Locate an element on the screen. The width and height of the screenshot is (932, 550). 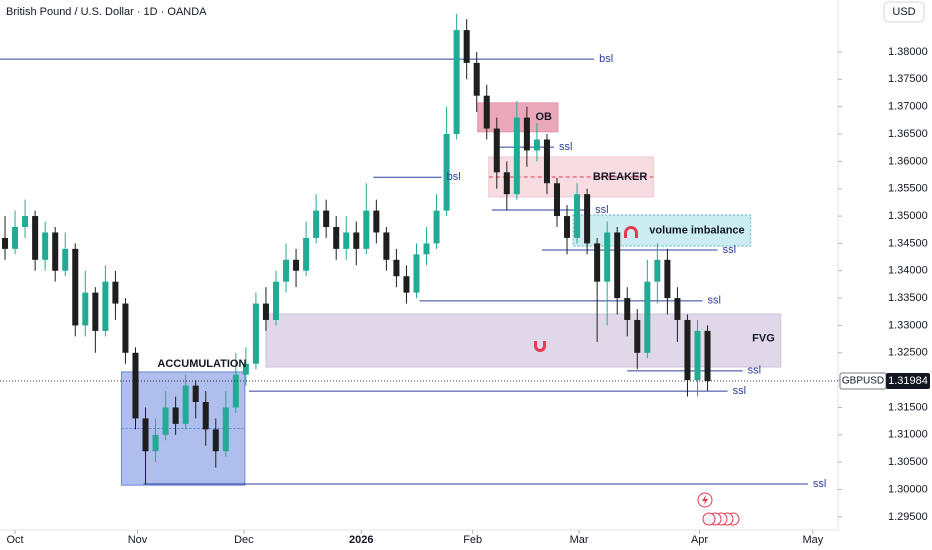
y-tick-label: 1.33000 is located at coordinates (908, 325).